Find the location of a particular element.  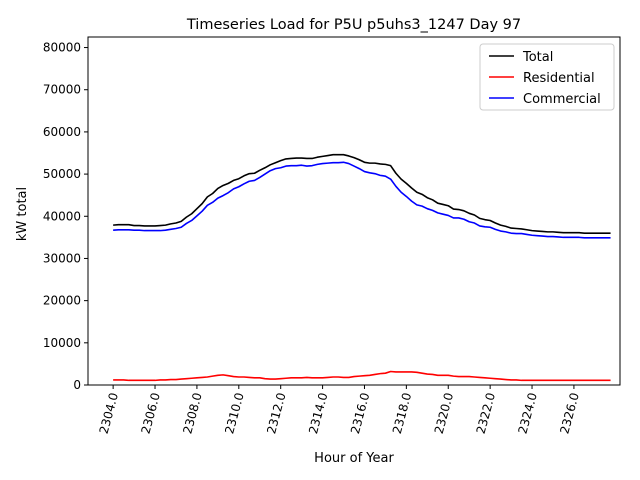

y-tick-label: 80000 is located at coordinates (62, 48).